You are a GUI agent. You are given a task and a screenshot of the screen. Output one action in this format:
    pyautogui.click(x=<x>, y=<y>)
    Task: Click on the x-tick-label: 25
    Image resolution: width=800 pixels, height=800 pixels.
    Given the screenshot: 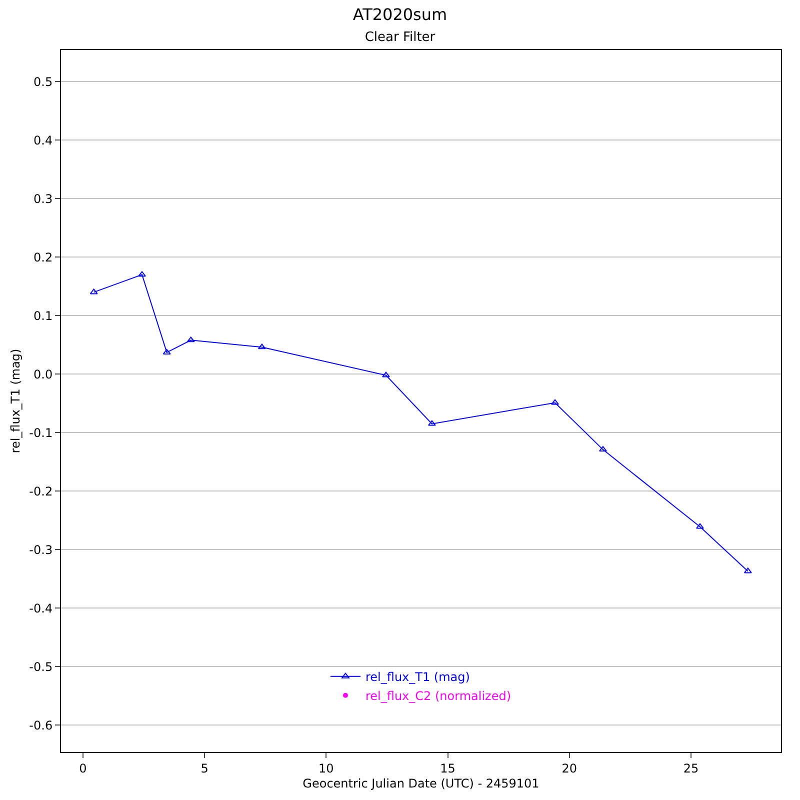 What is the action you would take?
    pyautogui.click(x=691, y=768)
    